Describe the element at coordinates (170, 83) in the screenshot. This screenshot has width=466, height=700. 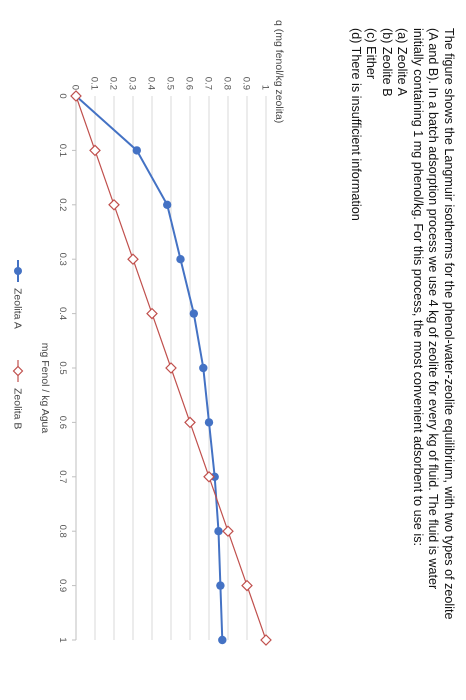
I see `y-tick-label: 0.5` at that location.